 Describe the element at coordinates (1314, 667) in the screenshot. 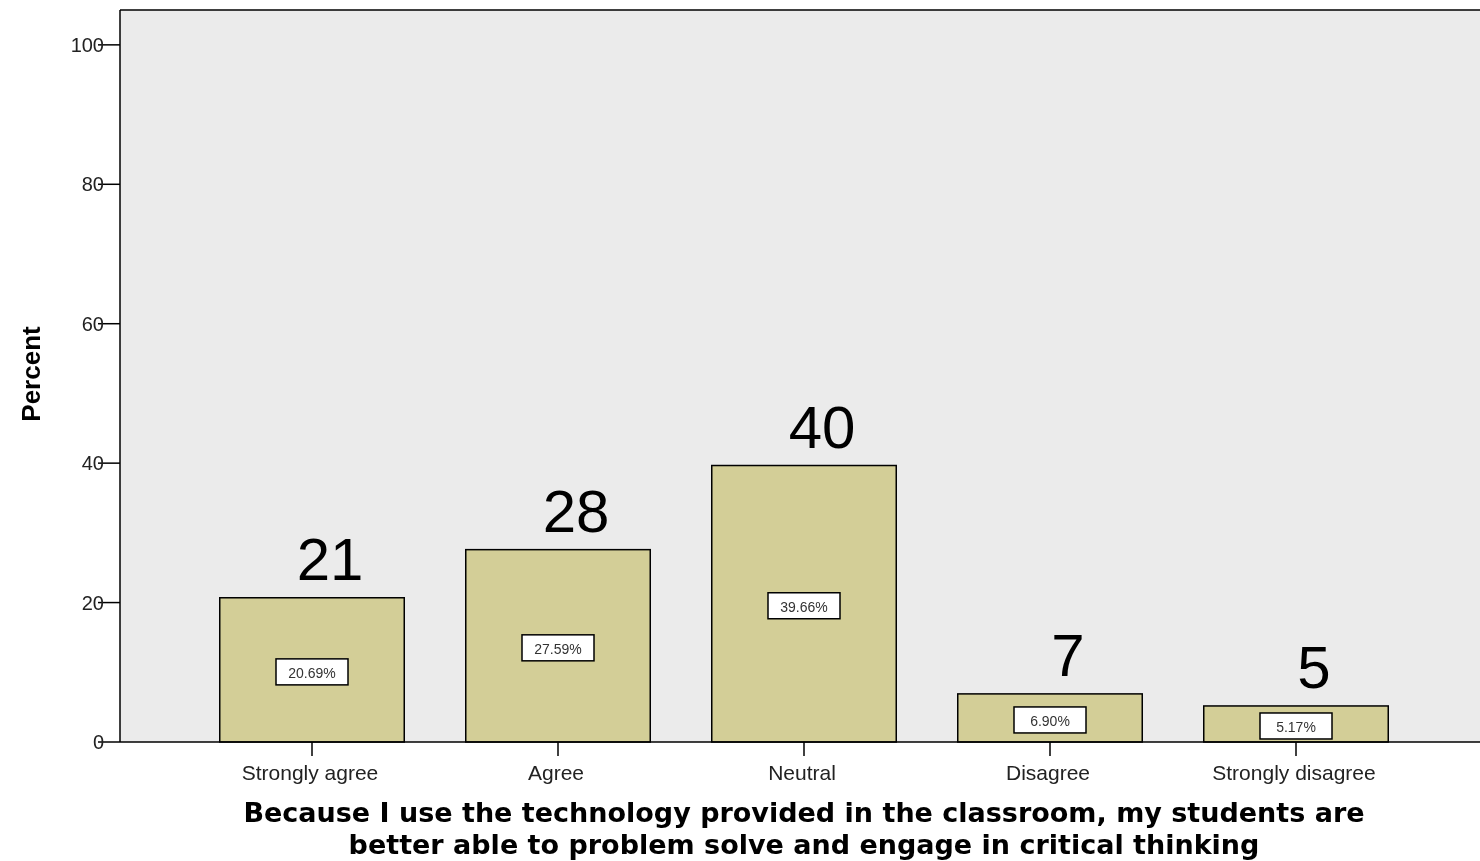

I see `annotation: 5` at that location.